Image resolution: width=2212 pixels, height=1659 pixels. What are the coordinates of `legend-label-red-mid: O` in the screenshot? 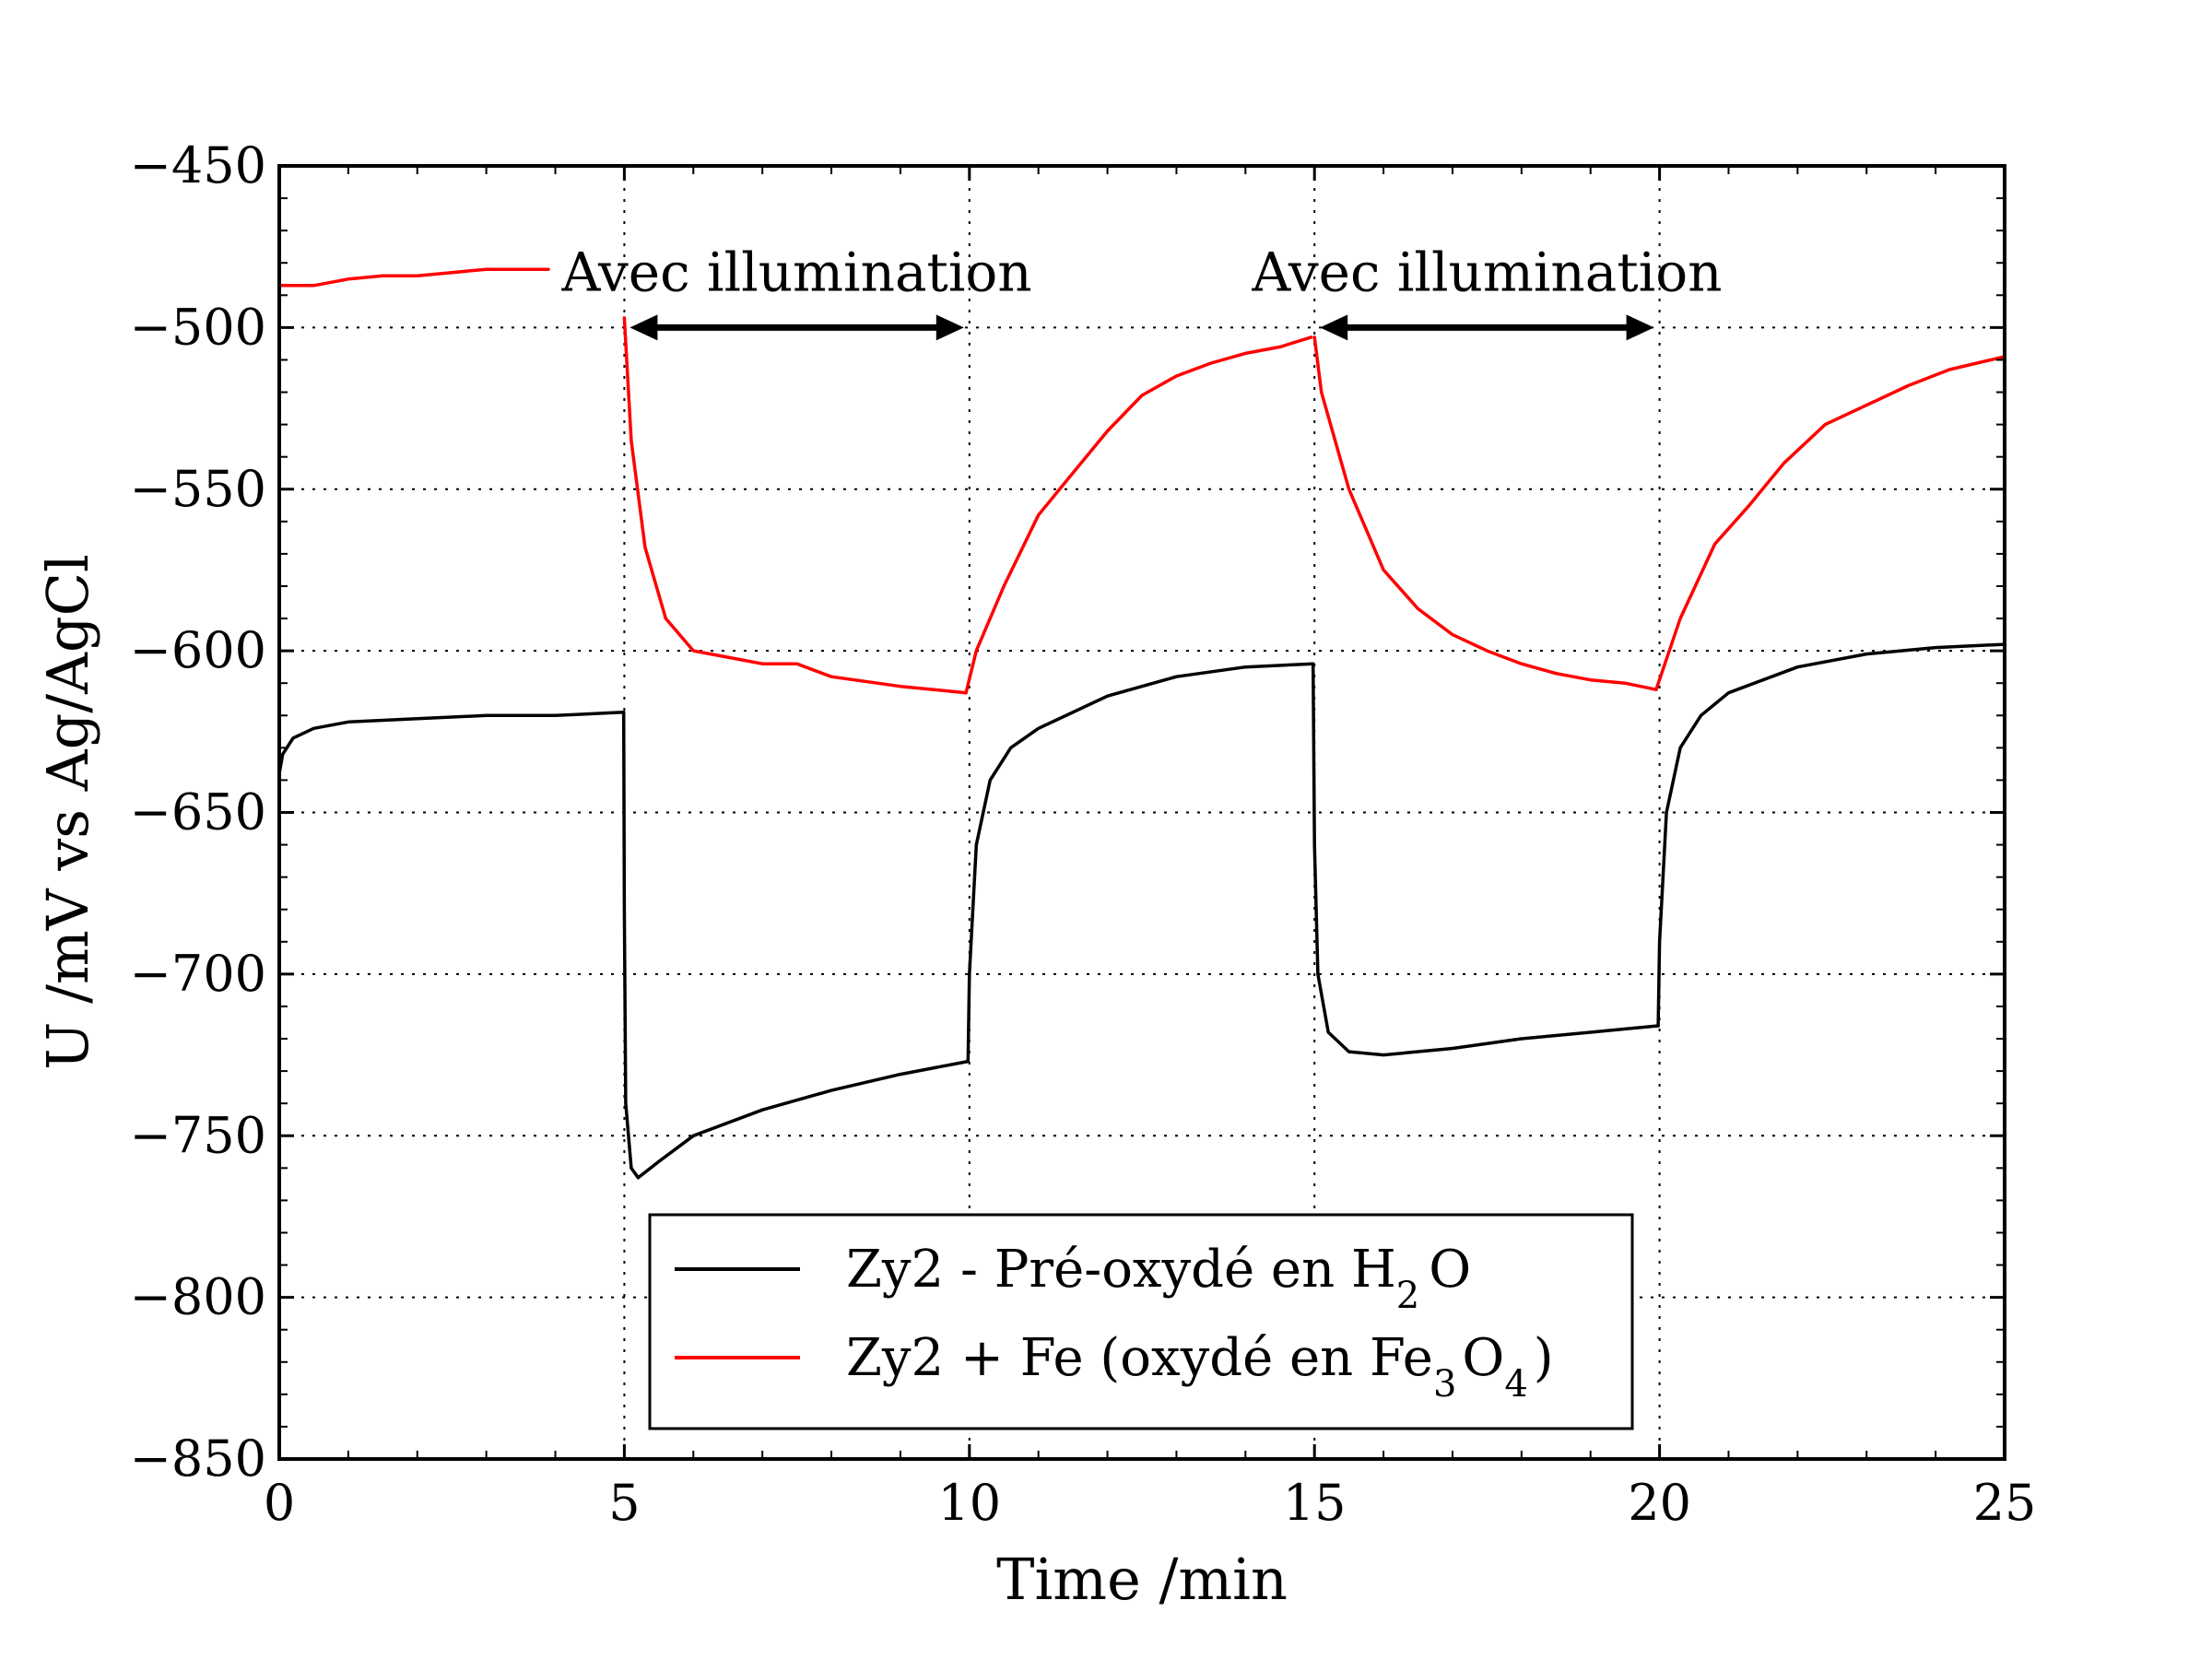 It's located at (1483, 1358).